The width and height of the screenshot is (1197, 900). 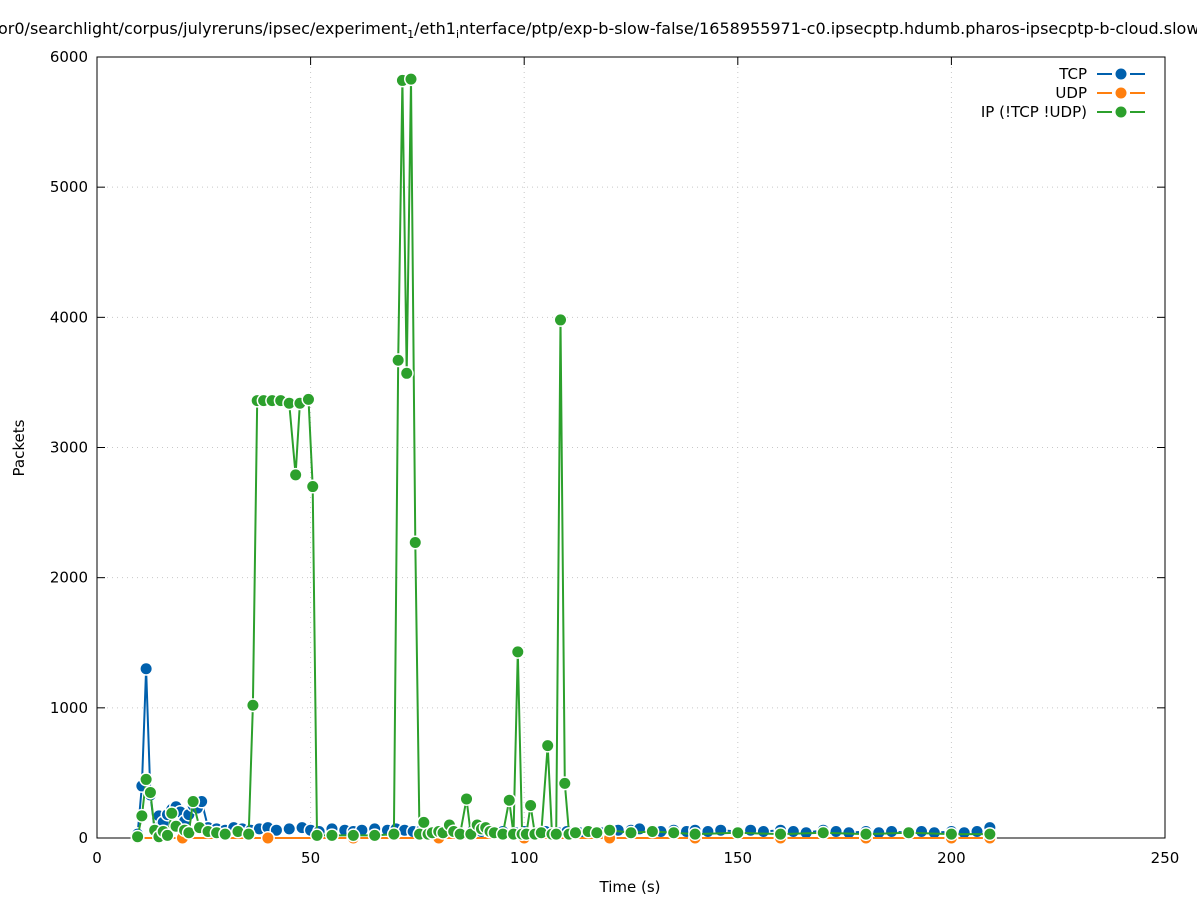 What do you see at coordinates (19, 447) in the screenshot?
I see `y-axis-label: Packets` at bounding box center [19, 447].